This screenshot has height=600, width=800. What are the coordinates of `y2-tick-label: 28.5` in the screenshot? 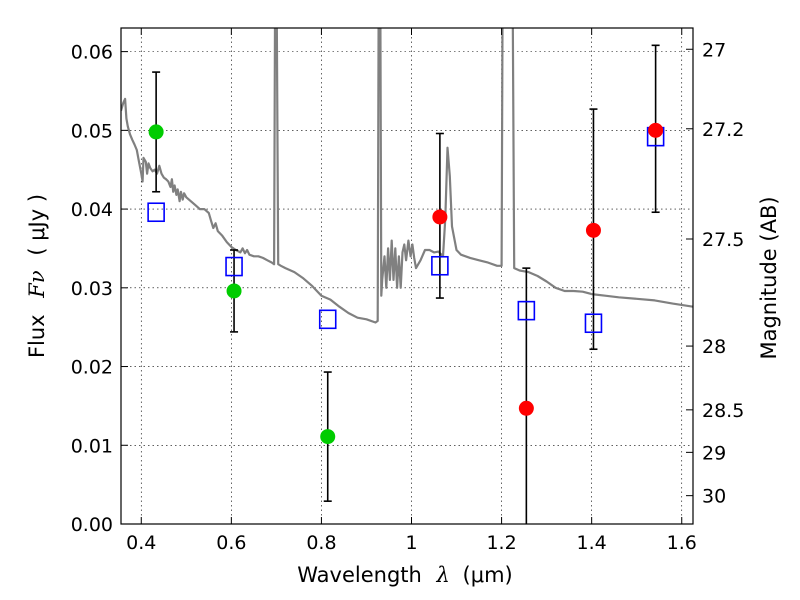 It's located at (723, 411).